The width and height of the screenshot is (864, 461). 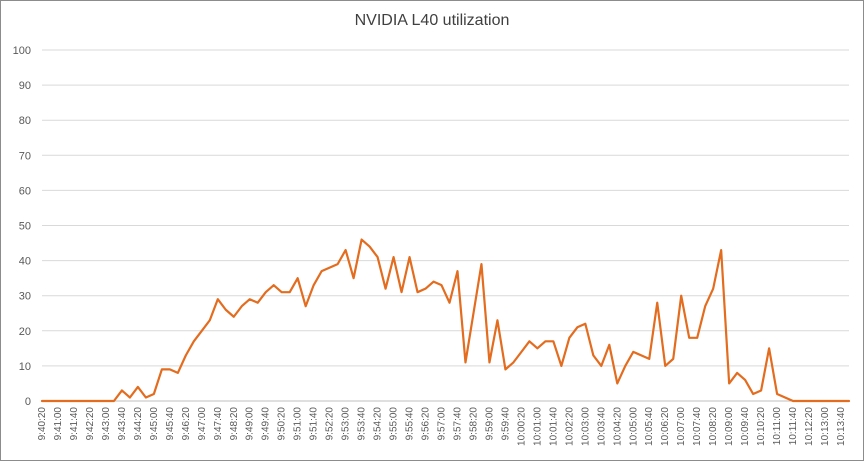 I want to click on y-tick-label: 30, so click(x=25, y=297).